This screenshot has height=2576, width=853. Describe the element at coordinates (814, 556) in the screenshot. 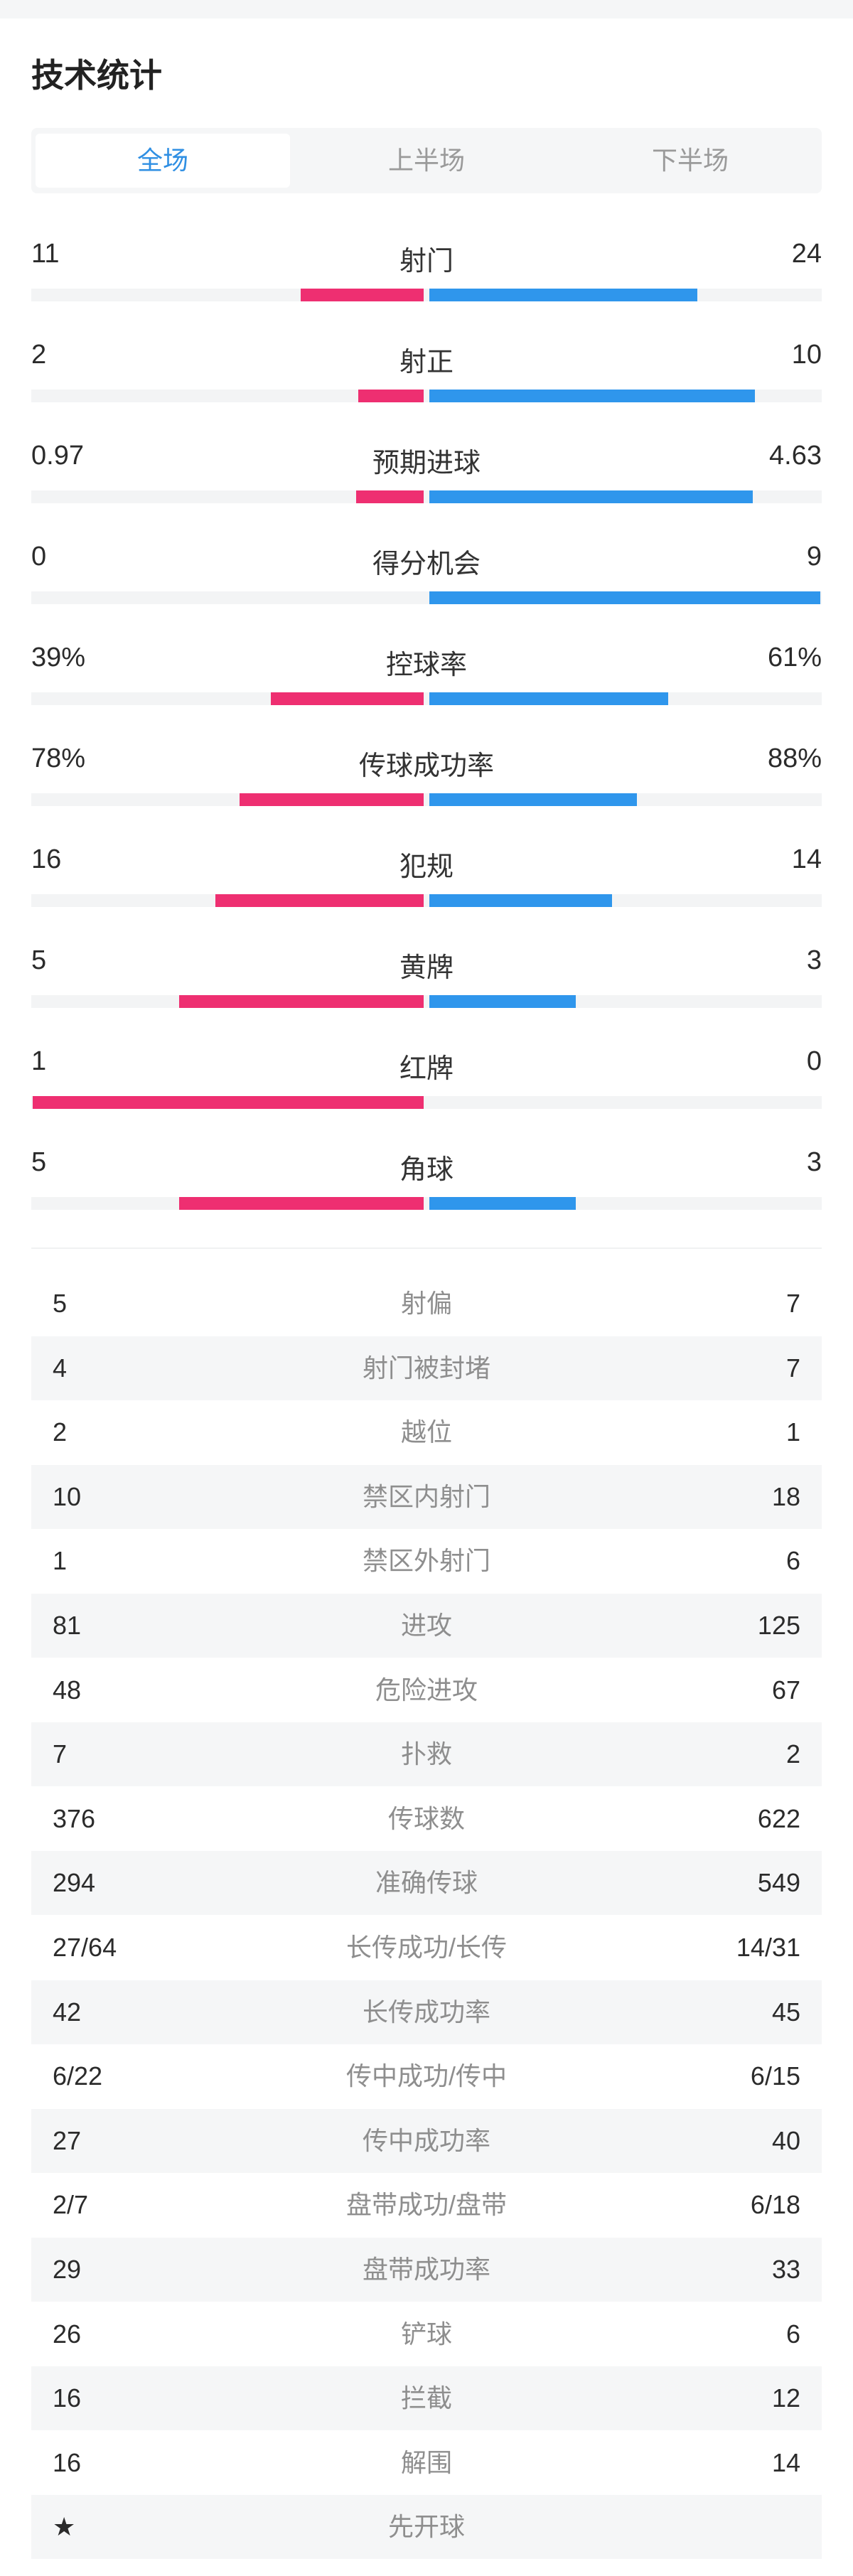

I see `away-value: 9` at that location.